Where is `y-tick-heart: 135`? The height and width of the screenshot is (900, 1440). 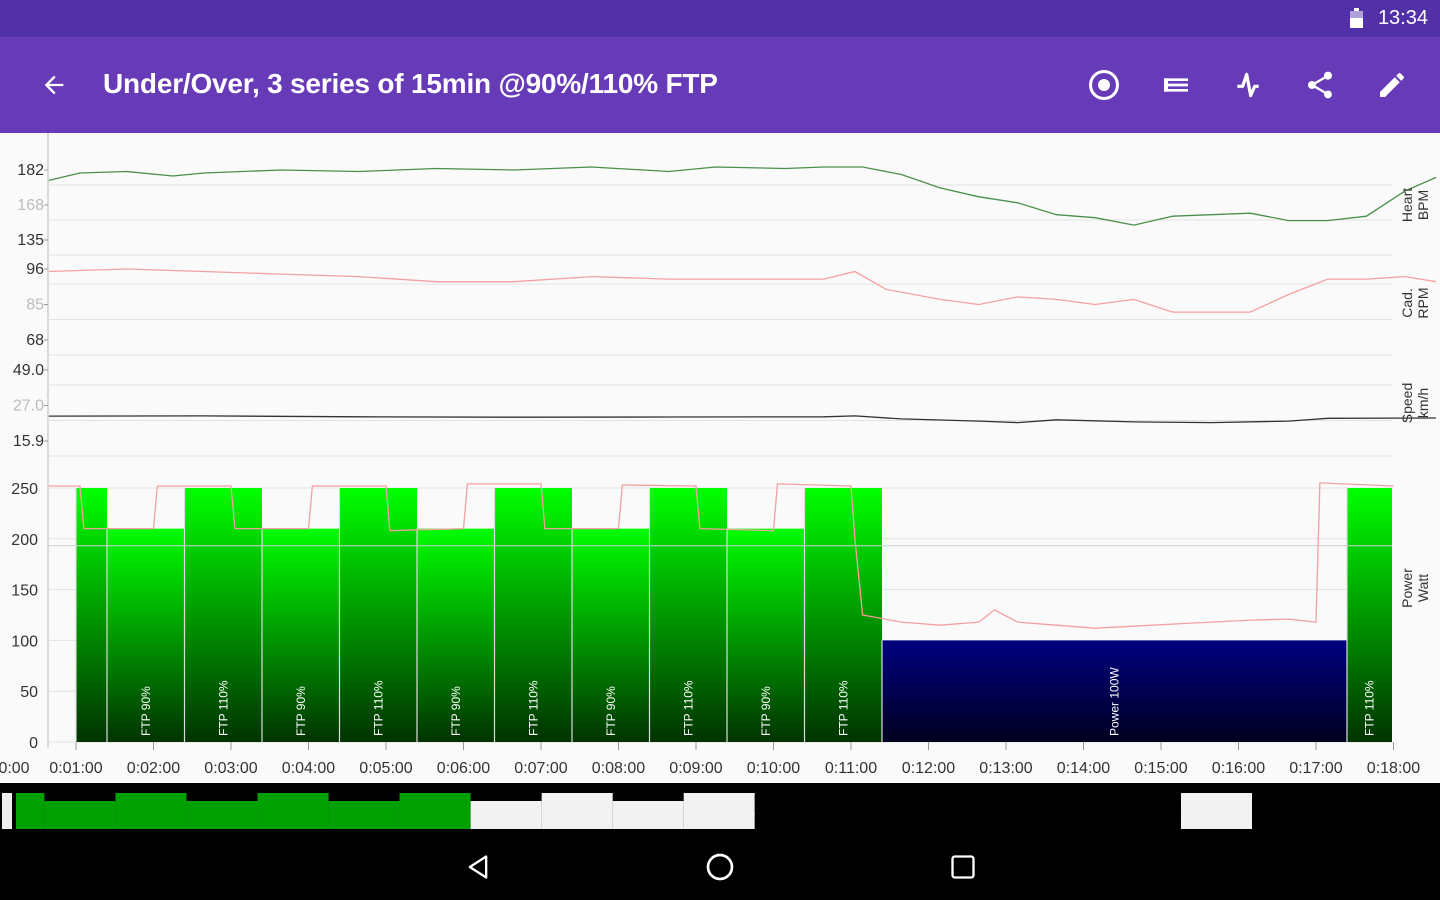 y-tick-heart: 135 is located at coordinates (30, 240).